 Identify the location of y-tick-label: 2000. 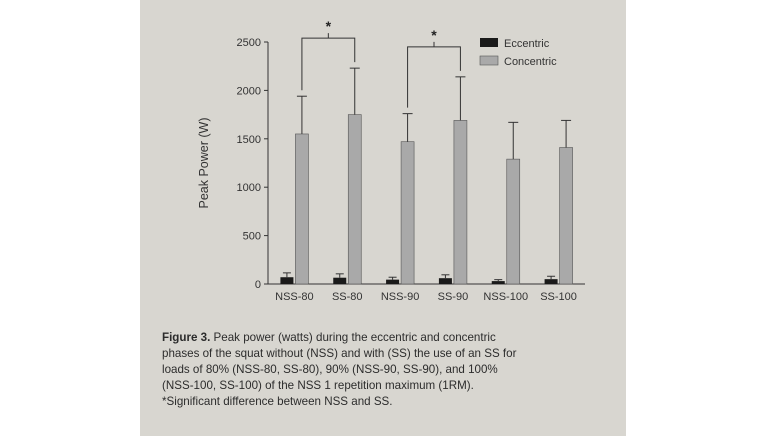
(249, 91).